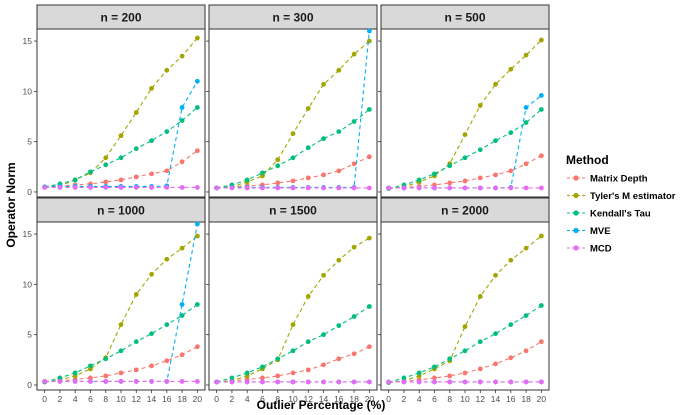  I want to click on legend-label: MCD, so click(601, 249).